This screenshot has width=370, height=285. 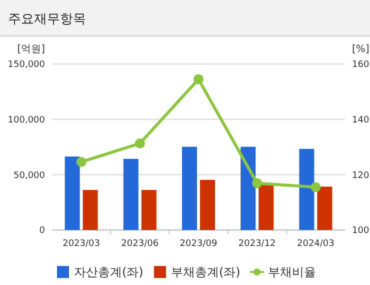 I want to click on y2-tick-label: 140, so click(x=361, y=120).